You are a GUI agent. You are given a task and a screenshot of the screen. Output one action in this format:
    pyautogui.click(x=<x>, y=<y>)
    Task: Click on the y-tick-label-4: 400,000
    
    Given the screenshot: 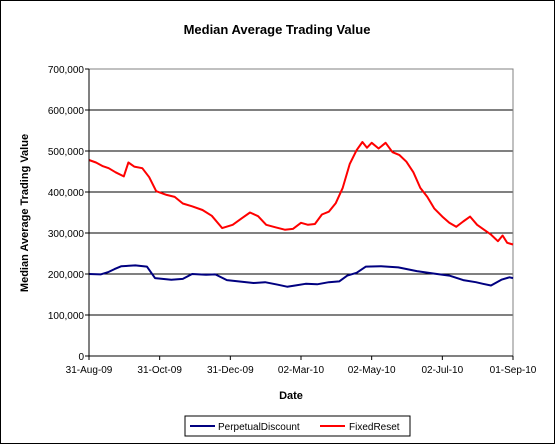 What is the action you would take?
    pyautogui.click(x=66, y=193)
    